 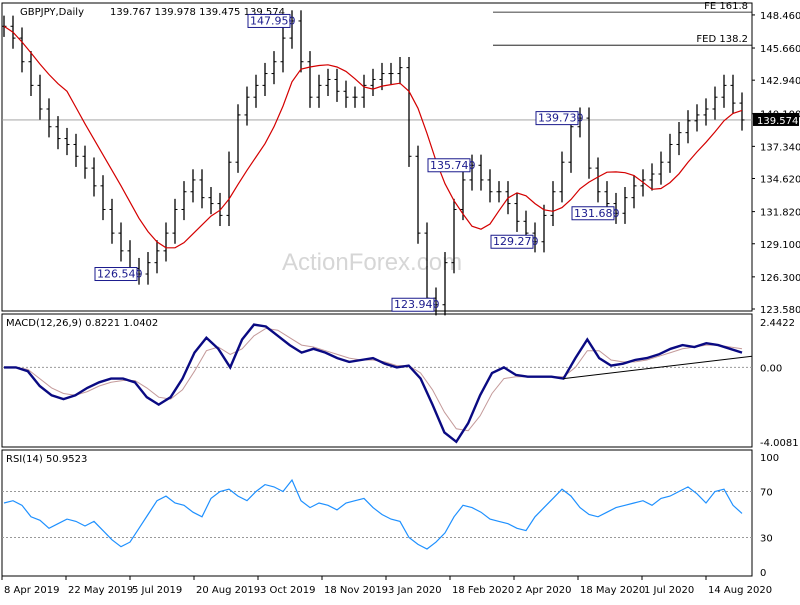 What do you see at coordinates (740, 590) in the screenshot?
I see `x-tick-label: 14 Aug 2020` at bounding box center [740, 590].